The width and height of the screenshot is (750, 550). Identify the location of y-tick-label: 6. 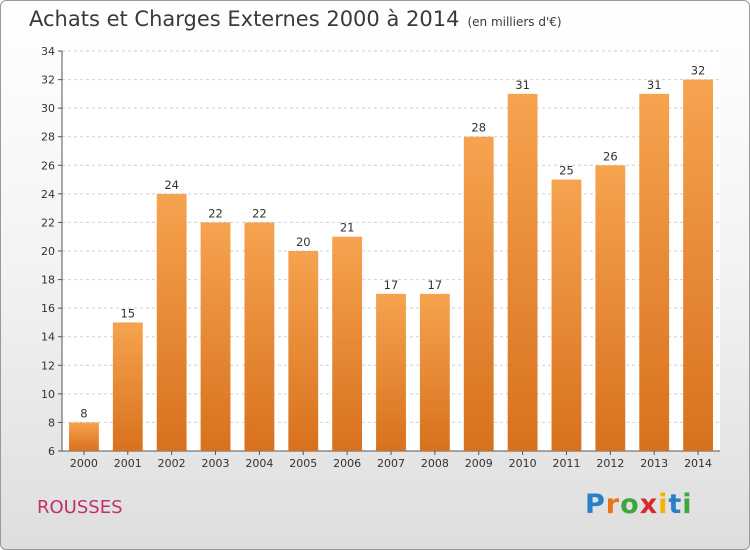
(51, 451).